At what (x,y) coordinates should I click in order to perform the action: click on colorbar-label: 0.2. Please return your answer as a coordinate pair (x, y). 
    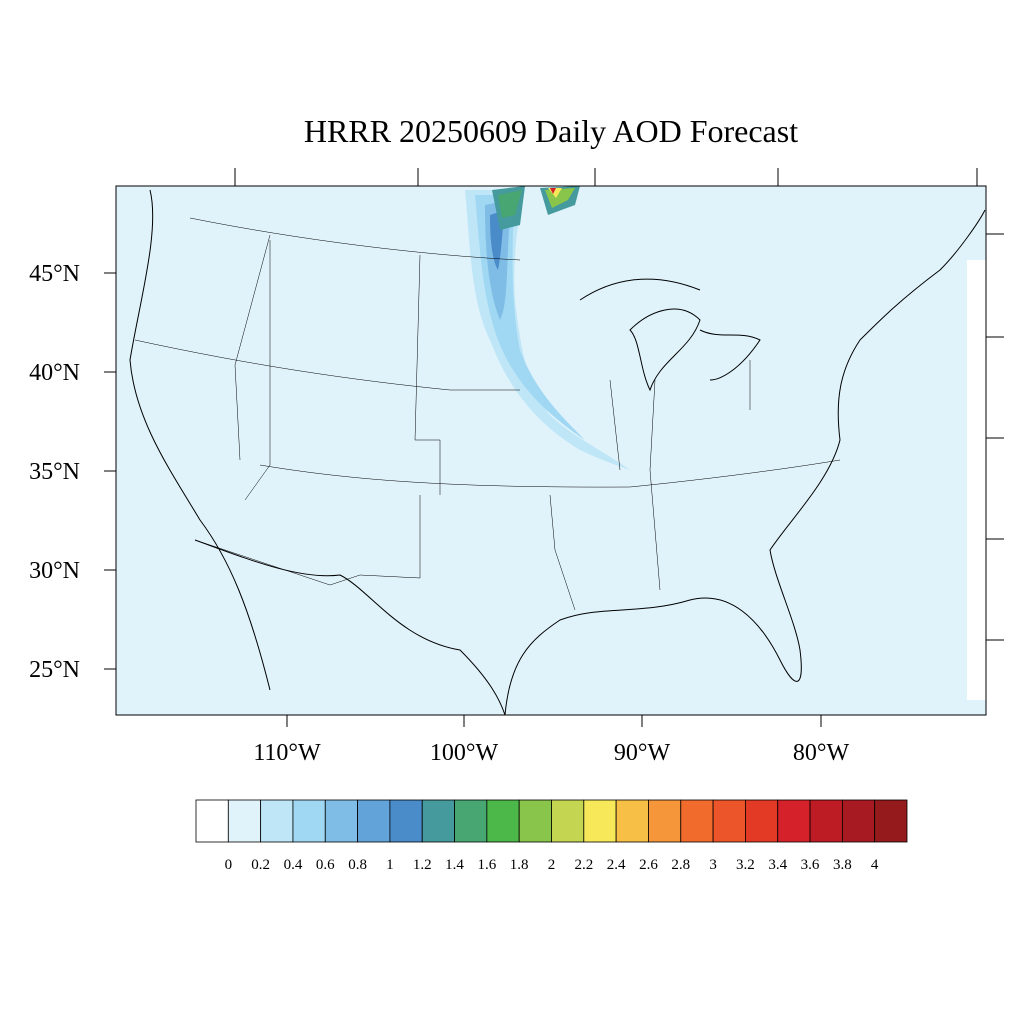
    Looking at the image, I should click on (260, 865).